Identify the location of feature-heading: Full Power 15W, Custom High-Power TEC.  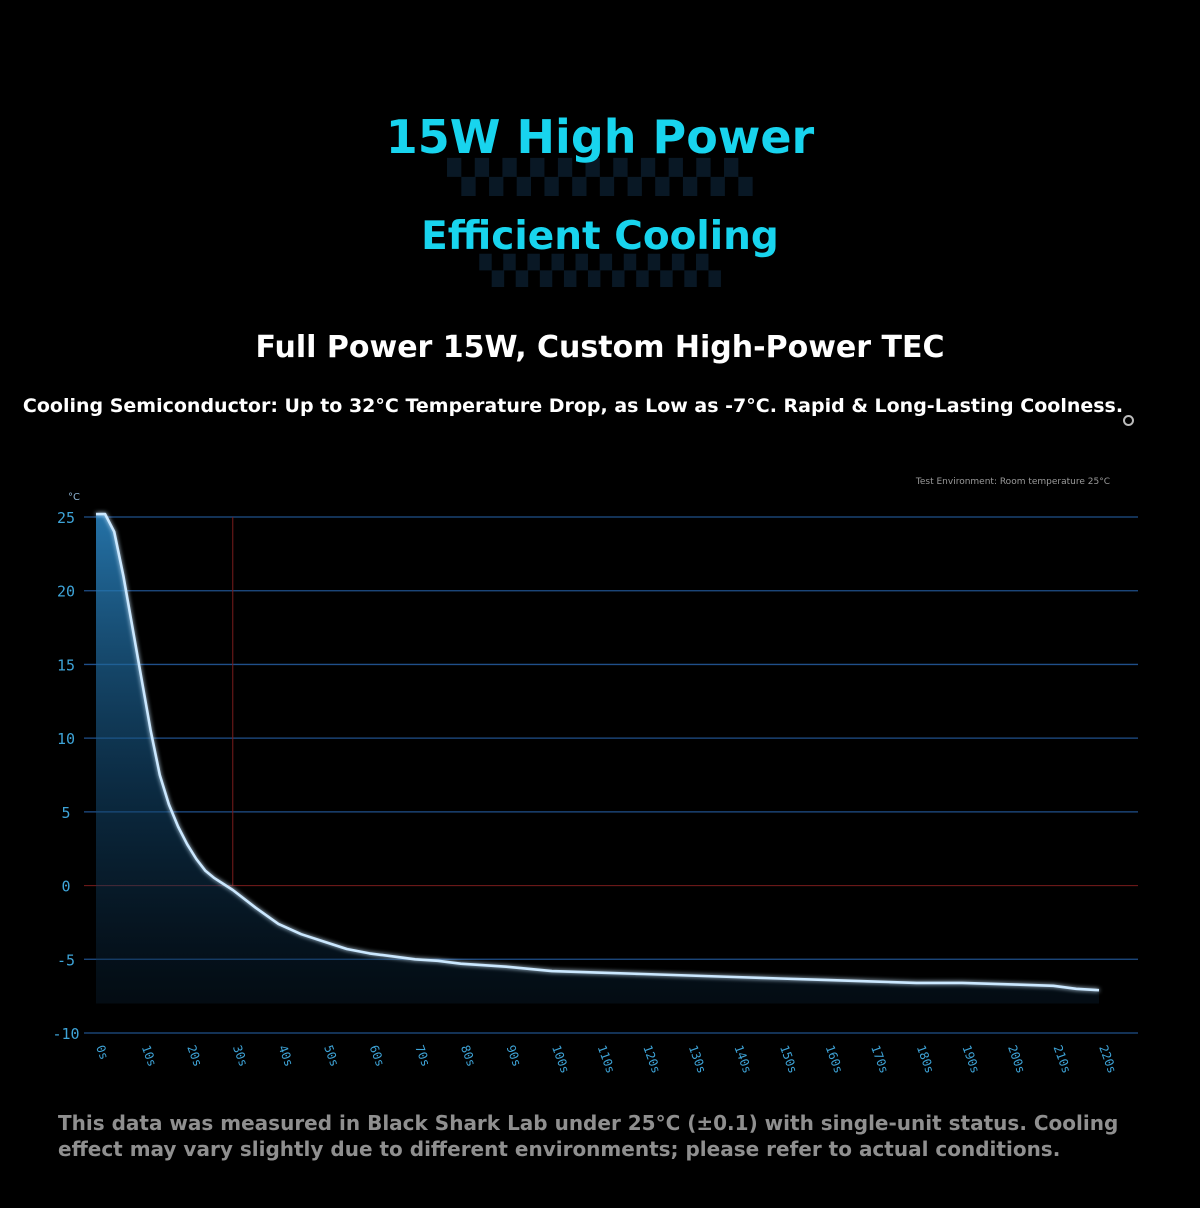
(600, 347).